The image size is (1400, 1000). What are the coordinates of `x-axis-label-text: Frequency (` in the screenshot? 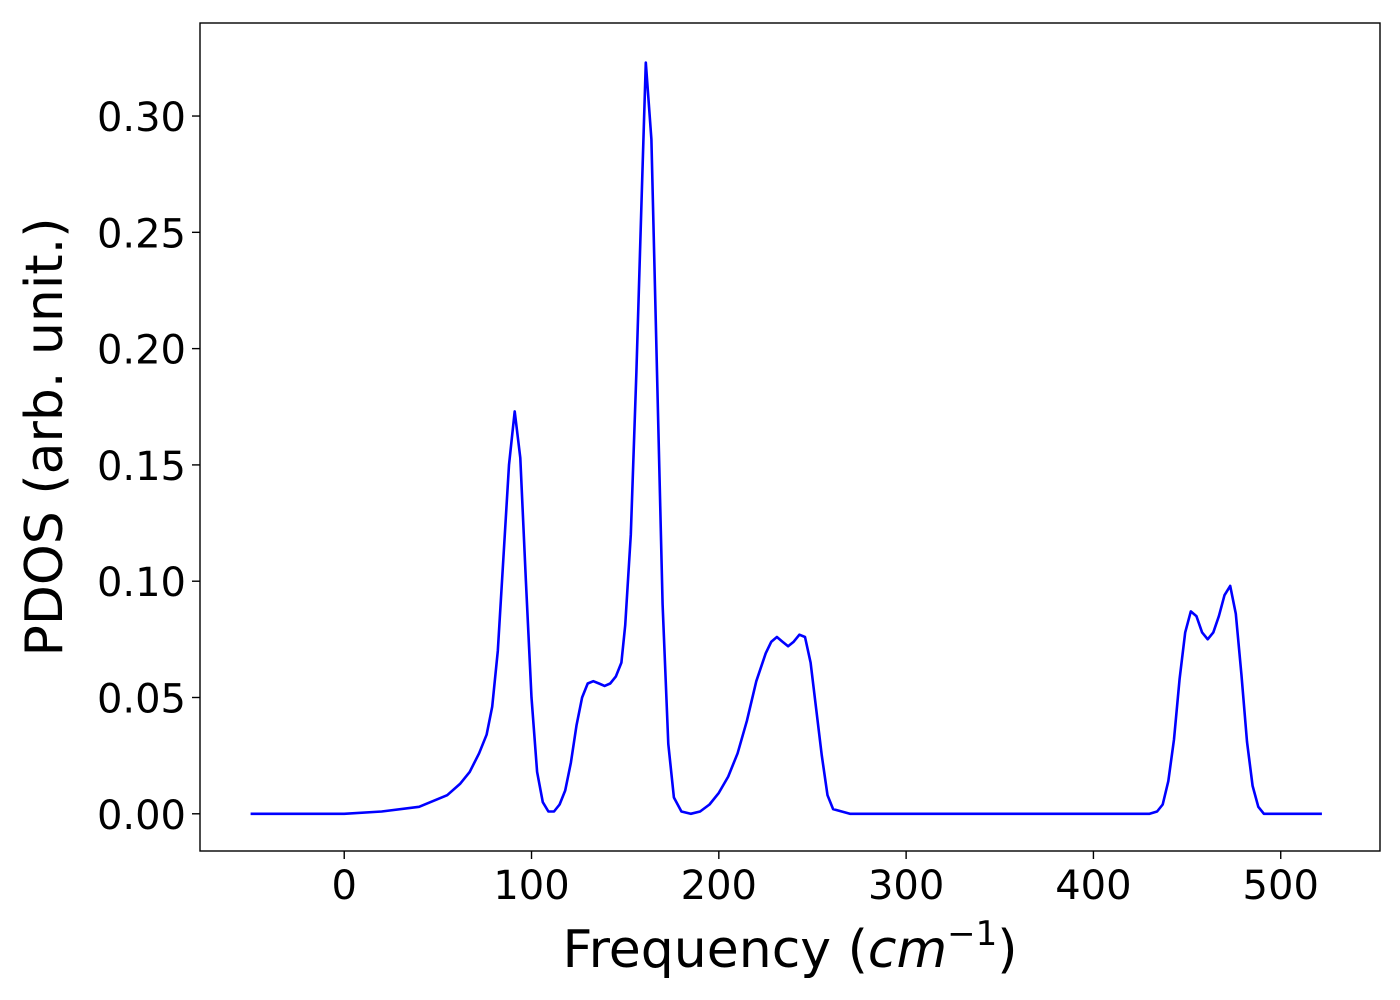 It's located at (714, 950).